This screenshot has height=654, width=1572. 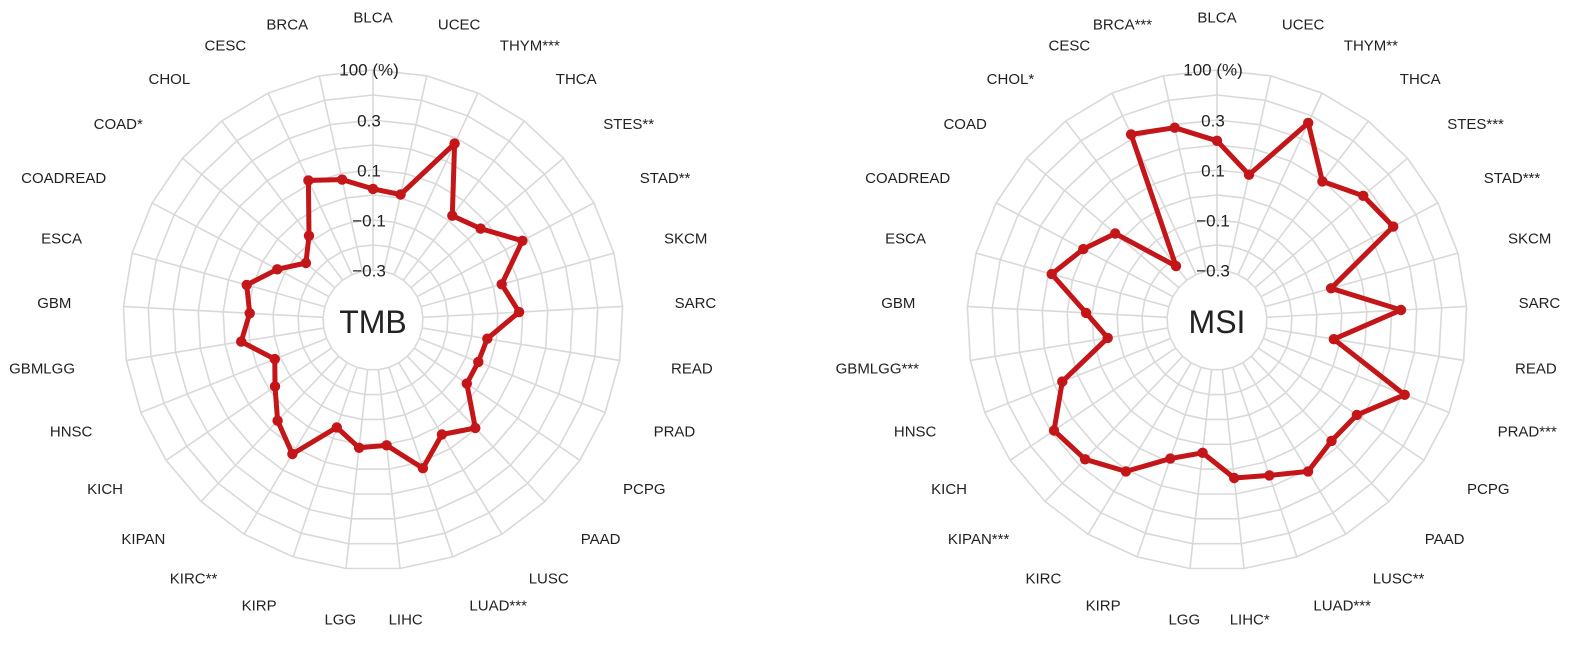 What do you see at coordinates (1213, 70) in the screenshot?
I see `msi-ring-label: 100 (%)` at bounding box center [1213, 70].